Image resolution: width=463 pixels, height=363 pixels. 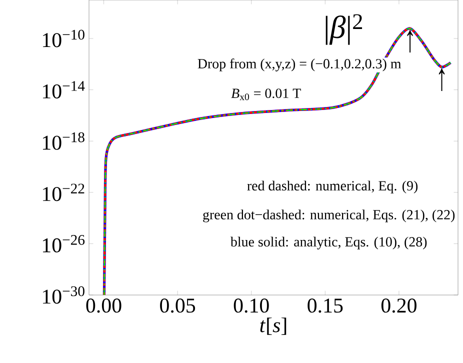 I want to click on x-tick-label: 0.00, so click(x=104, y=305).